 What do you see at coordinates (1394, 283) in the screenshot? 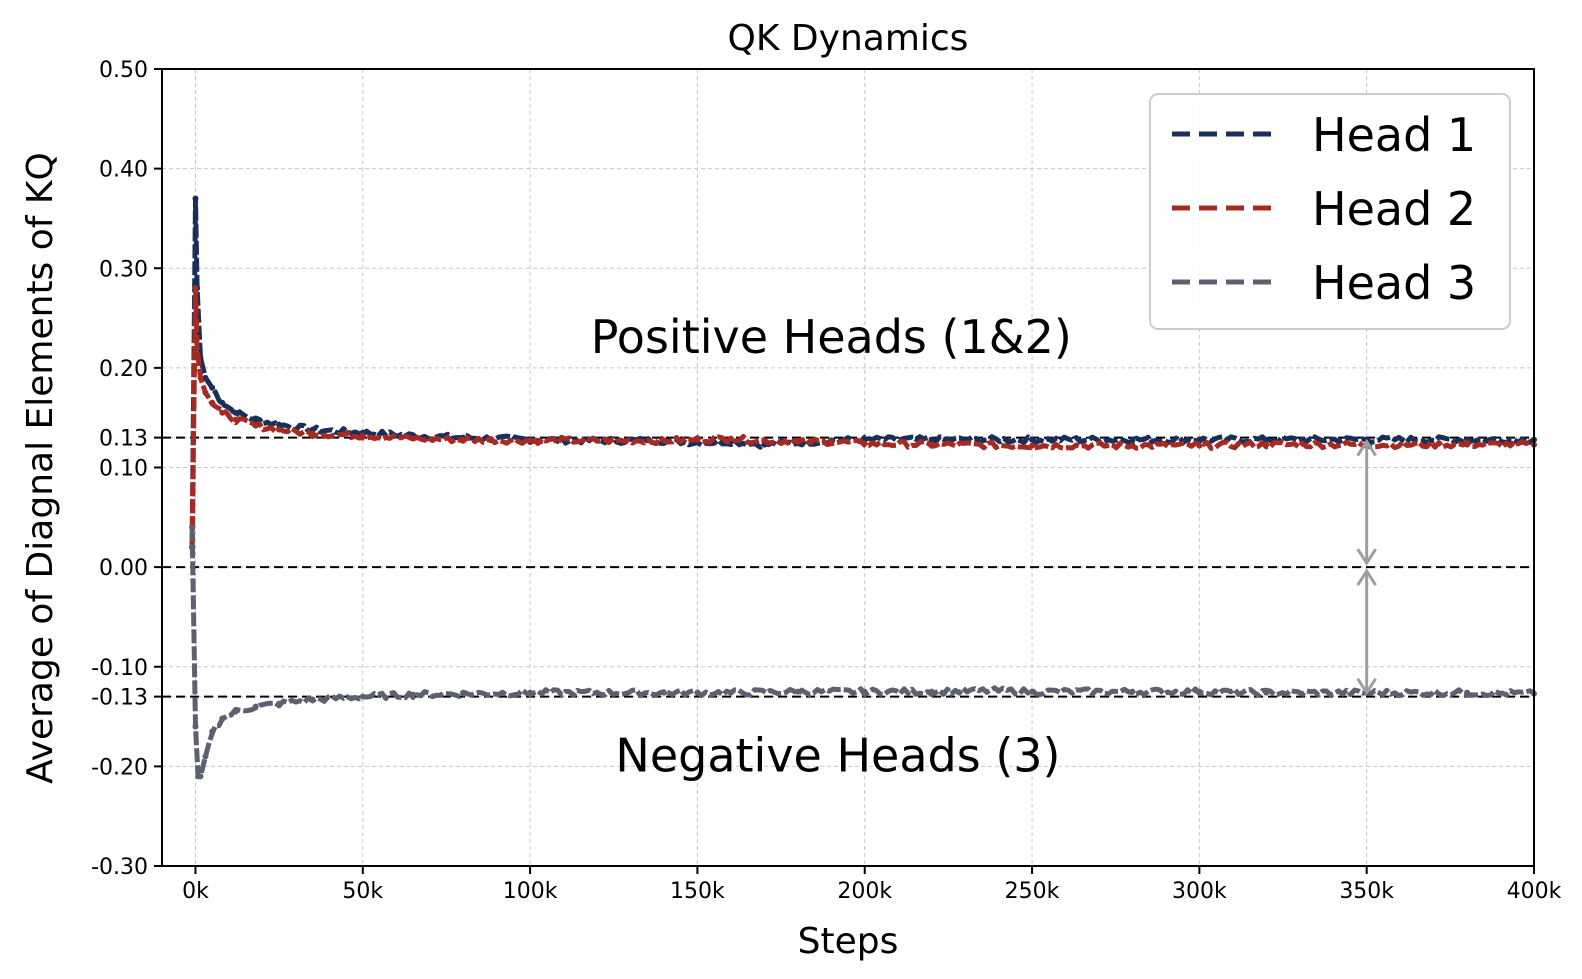
I see `legend-label-head-3: Head 3` at bounding box center [1394, 283].